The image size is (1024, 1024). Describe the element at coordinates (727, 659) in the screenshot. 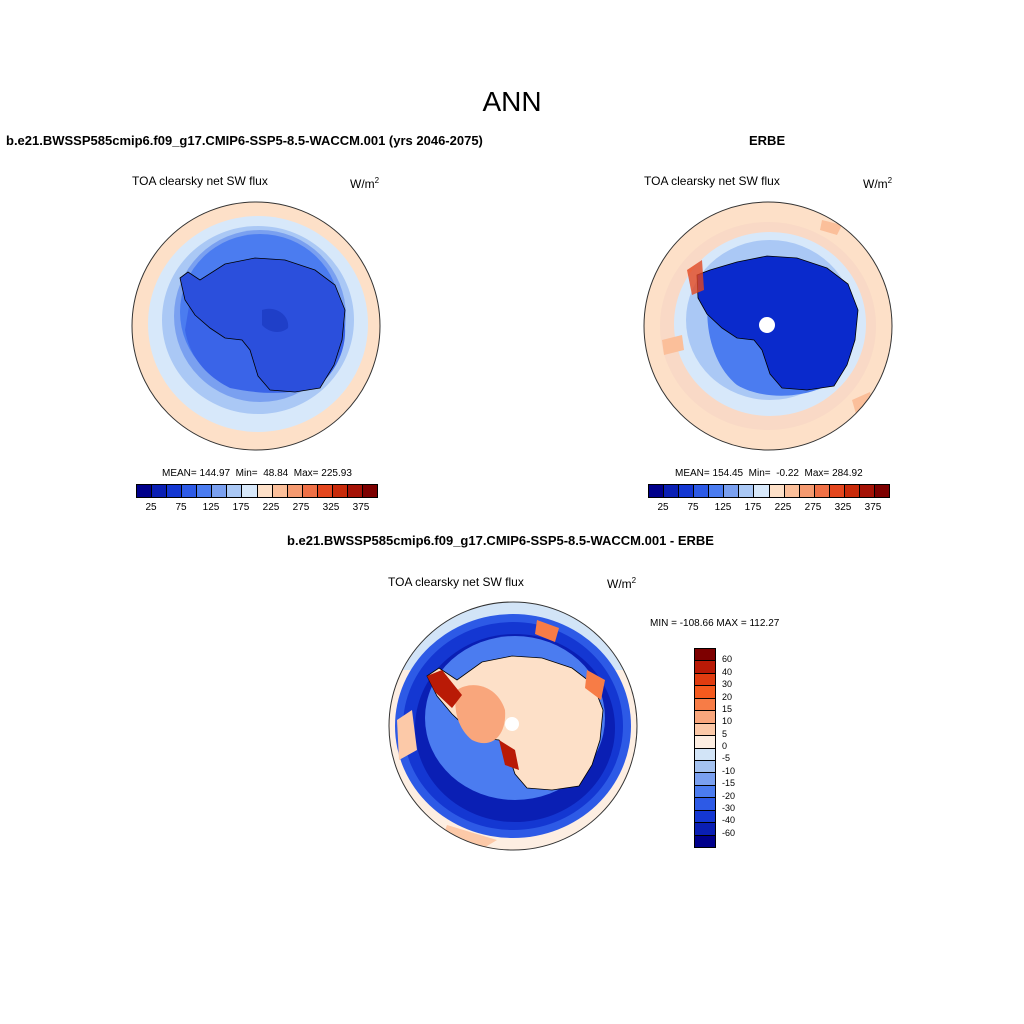

I see `colorbar-label: 60` at that location.